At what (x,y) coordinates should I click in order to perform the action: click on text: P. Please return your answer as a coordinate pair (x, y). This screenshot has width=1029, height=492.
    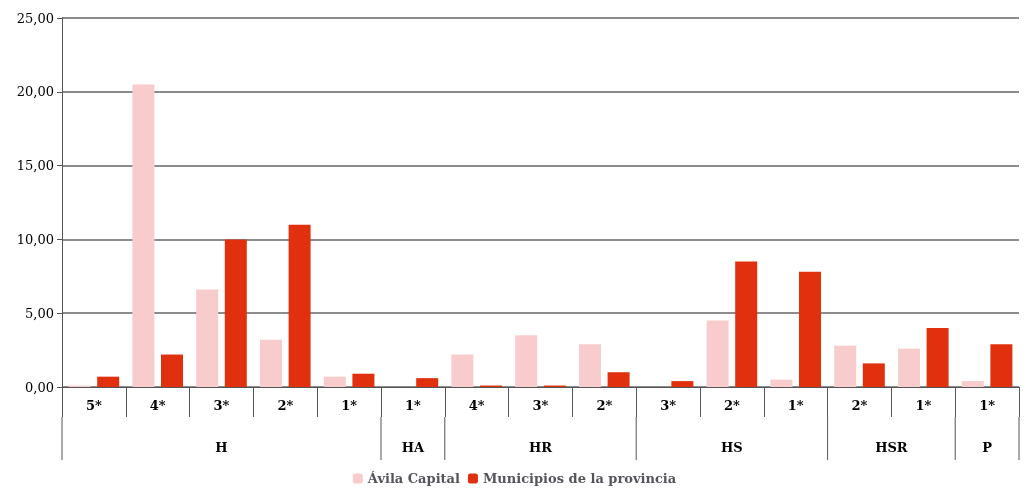
    Looking at the image, I should click on (987, 447).